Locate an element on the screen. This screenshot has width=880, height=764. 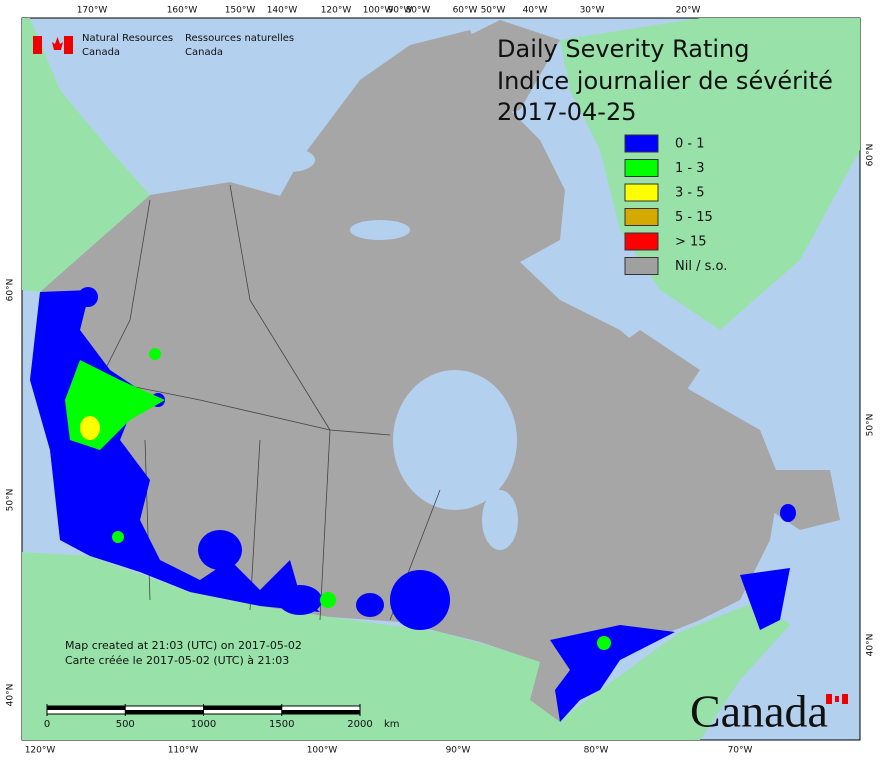
graticule-label: 110°W is located at coordinates (183, 751).